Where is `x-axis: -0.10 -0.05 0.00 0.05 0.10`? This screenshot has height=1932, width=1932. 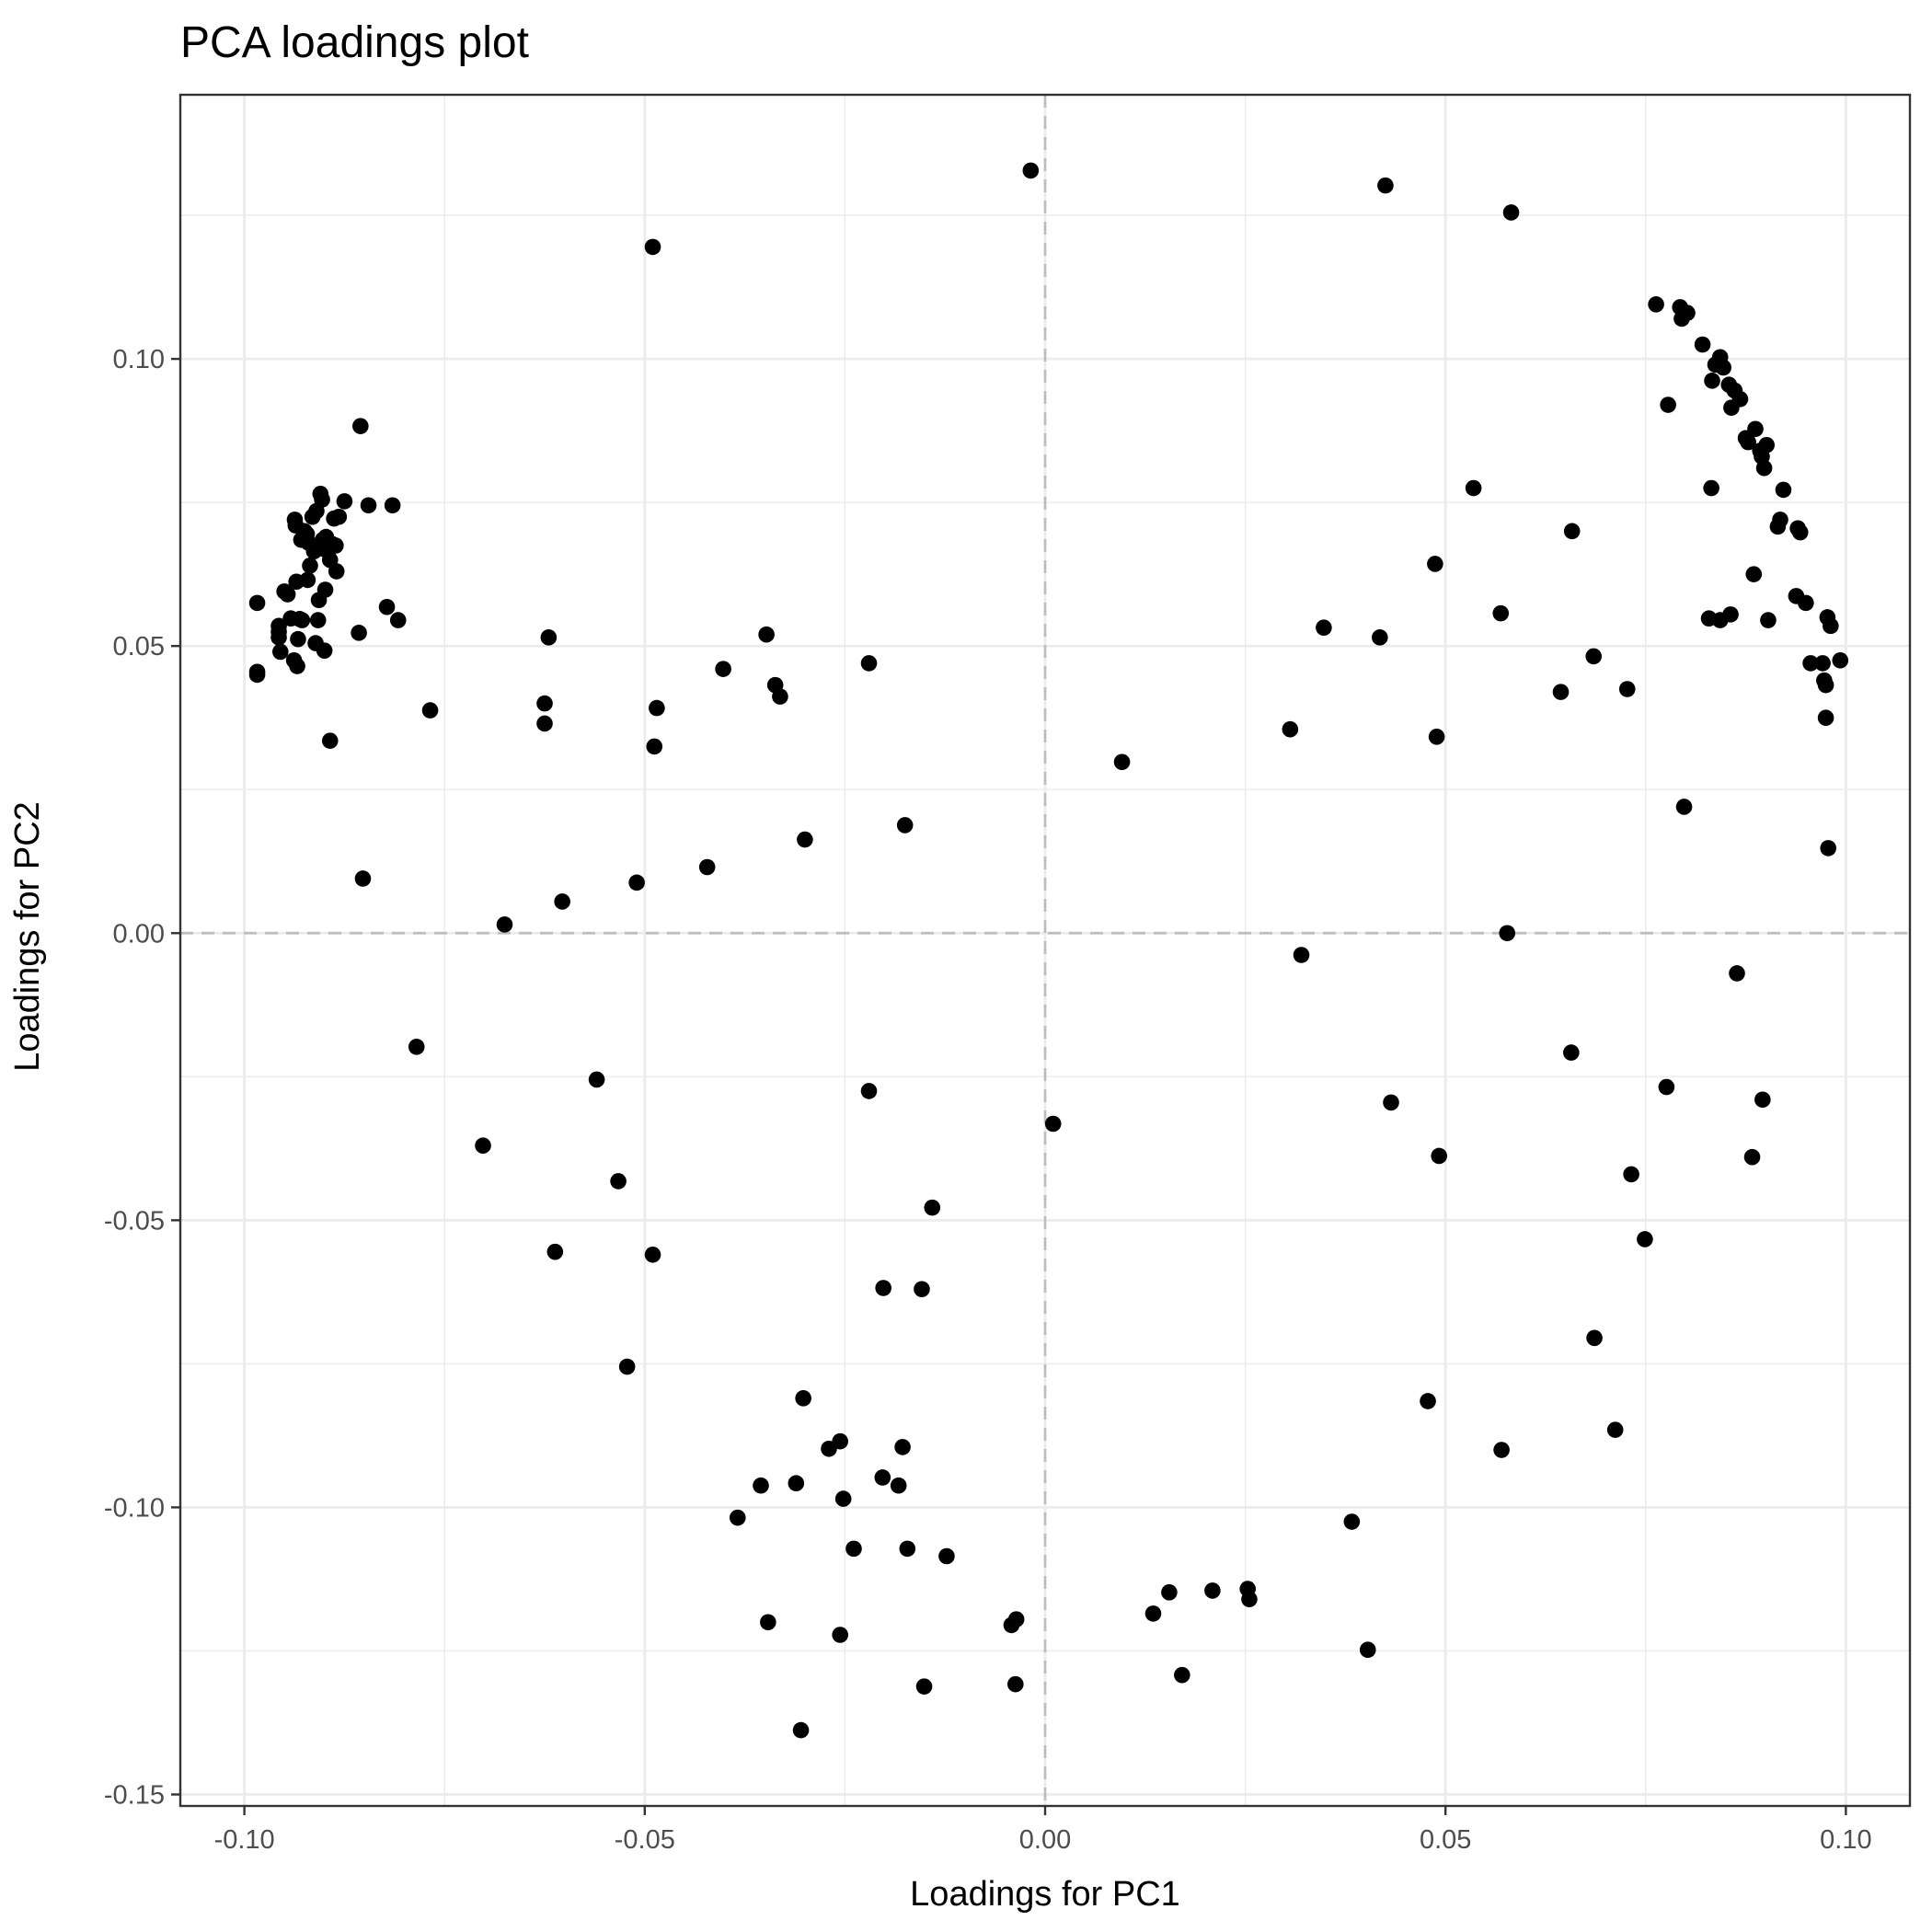
x-axis: -0.10 -0.05 0.00 0.05 0.10 is located at coordinates (1043, 1830).